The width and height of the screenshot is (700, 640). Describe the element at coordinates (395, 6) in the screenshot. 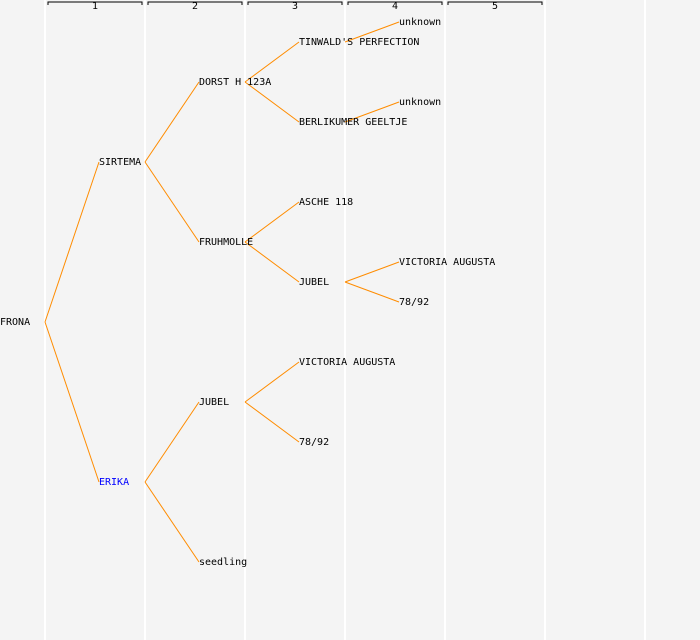

I see `generation-header: 4` at that location.